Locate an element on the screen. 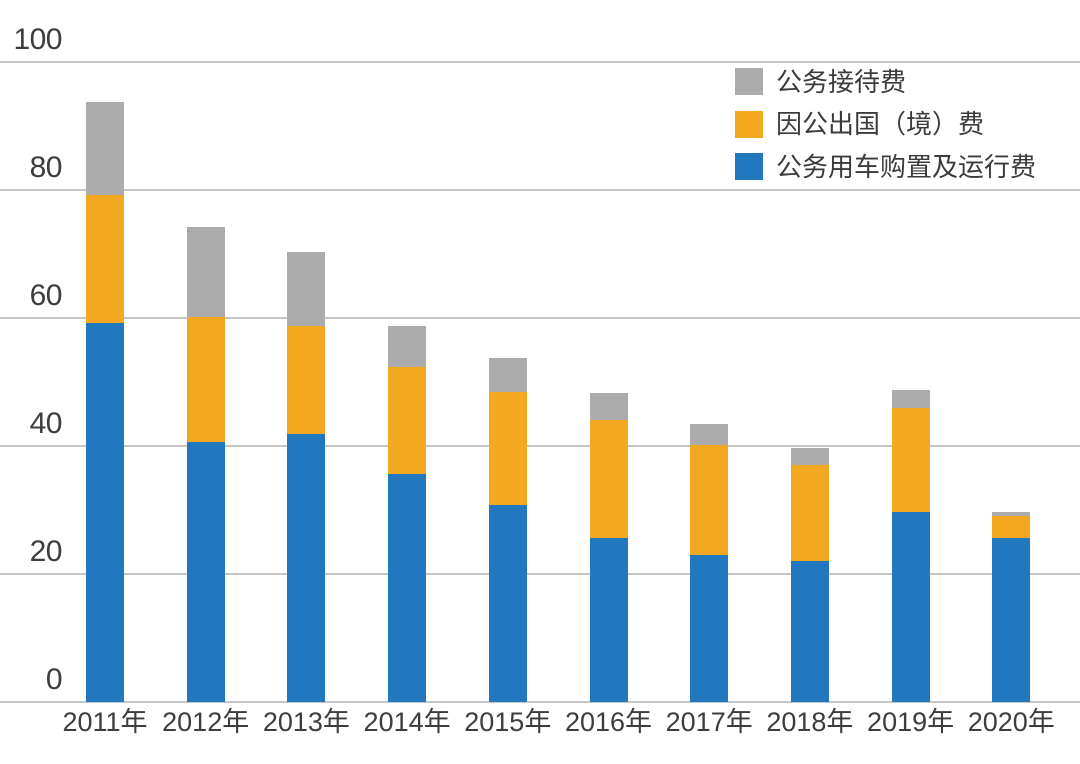 This screenshot has width=1080, height=764. bar-2018年 is located at coordinates (809, 574).